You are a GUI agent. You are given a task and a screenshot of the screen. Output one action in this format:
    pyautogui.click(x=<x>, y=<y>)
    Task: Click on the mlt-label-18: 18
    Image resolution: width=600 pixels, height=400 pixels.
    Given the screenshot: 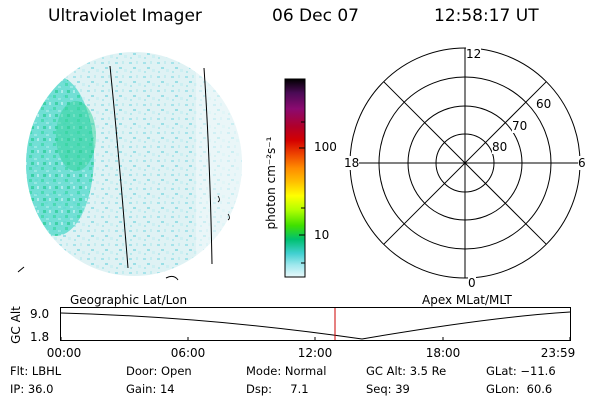 What is the action you would take?
    pyautogui.click(x=352, y=163)
    